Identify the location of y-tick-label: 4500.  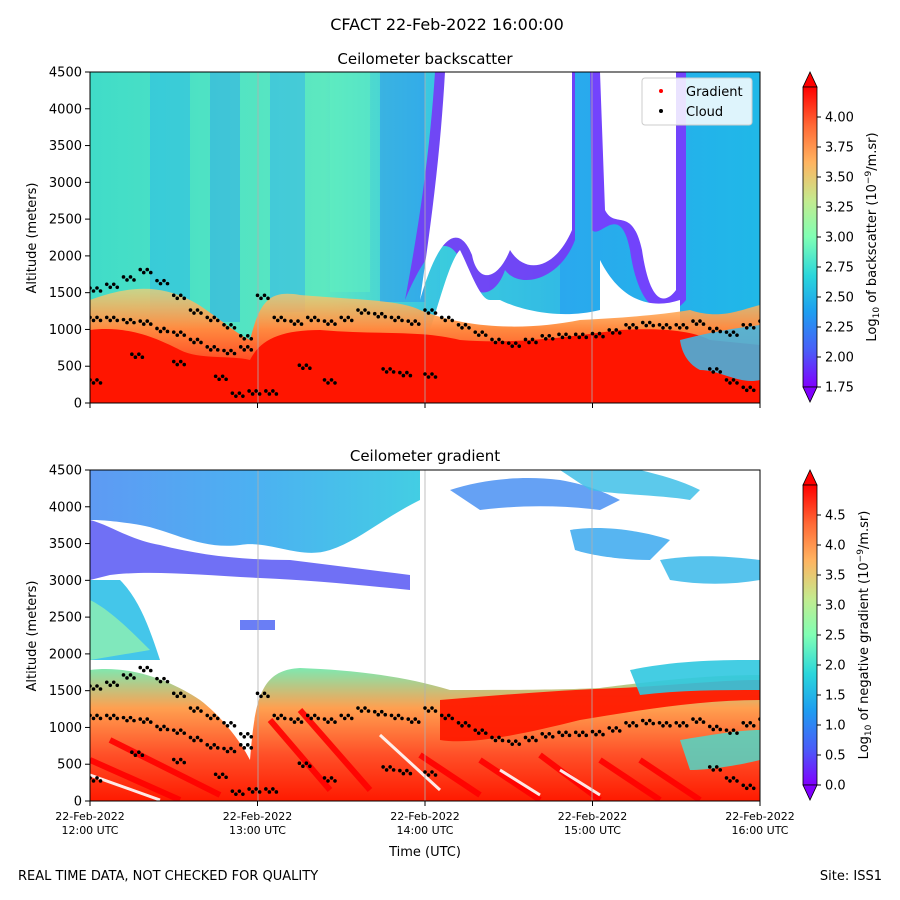
(65, 471).